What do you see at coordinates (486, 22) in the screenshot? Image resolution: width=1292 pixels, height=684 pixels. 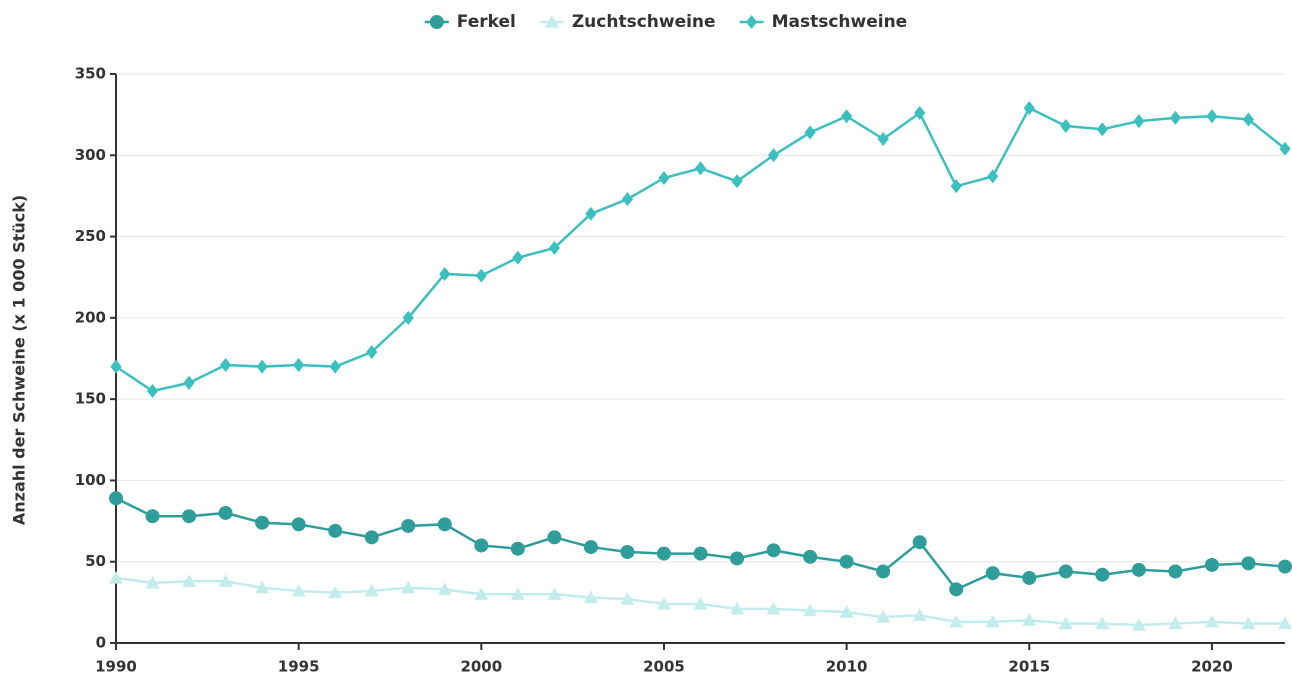 I see `legend-label: Ferkel` at bounding box center [486, 22].